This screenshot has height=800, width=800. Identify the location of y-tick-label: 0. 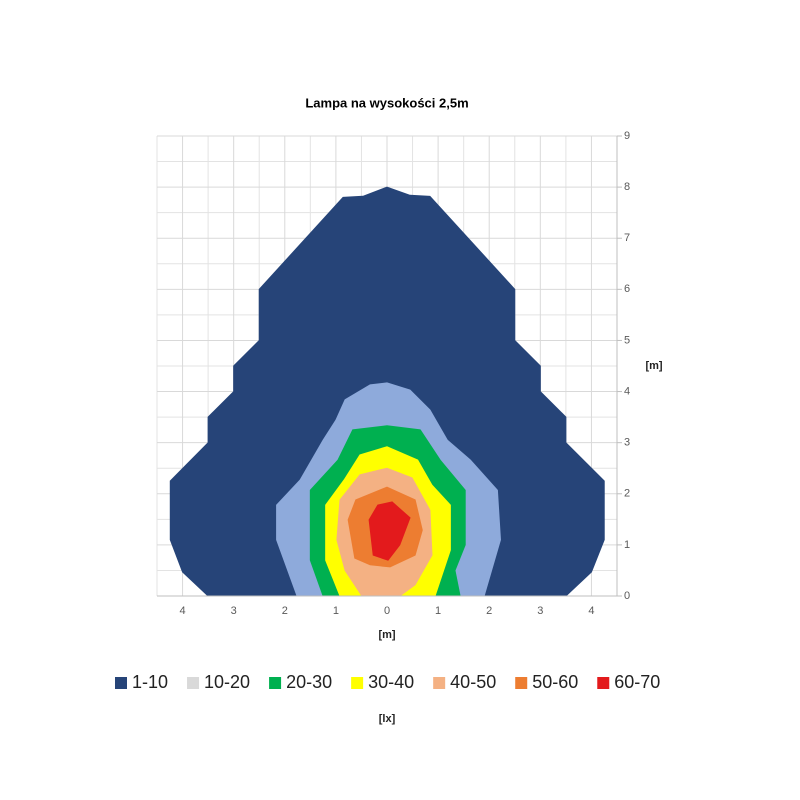
(627, 596).